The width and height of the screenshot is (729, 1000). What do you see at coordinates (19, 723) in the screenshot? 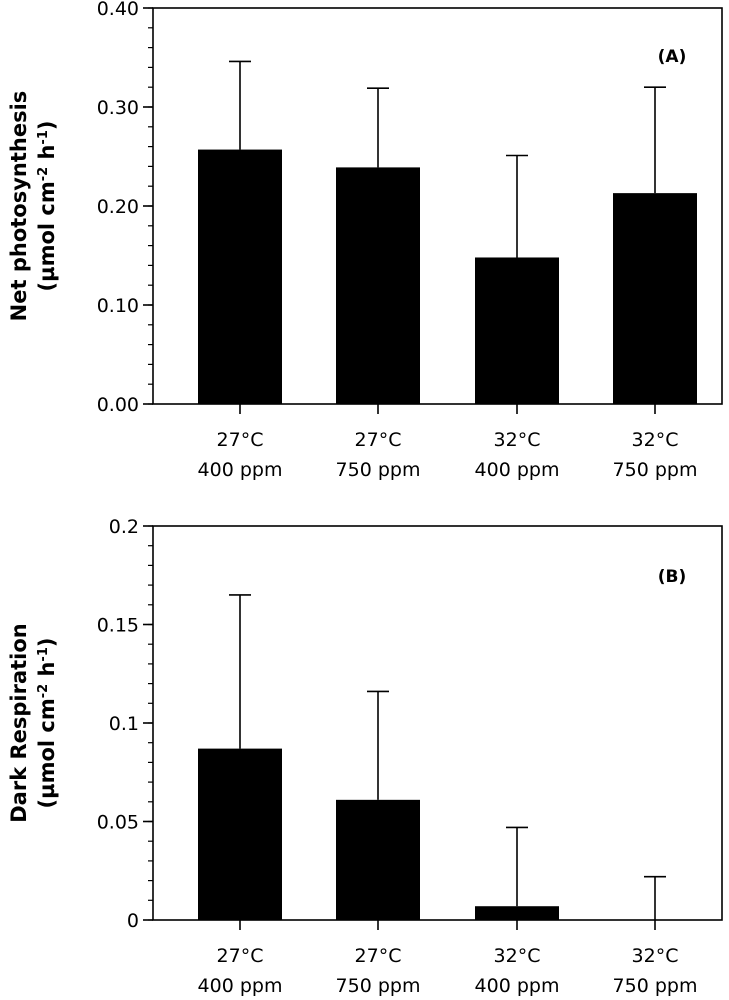
I see `y-axis-label: Dark Respiration` at bounding box center [19, 723].